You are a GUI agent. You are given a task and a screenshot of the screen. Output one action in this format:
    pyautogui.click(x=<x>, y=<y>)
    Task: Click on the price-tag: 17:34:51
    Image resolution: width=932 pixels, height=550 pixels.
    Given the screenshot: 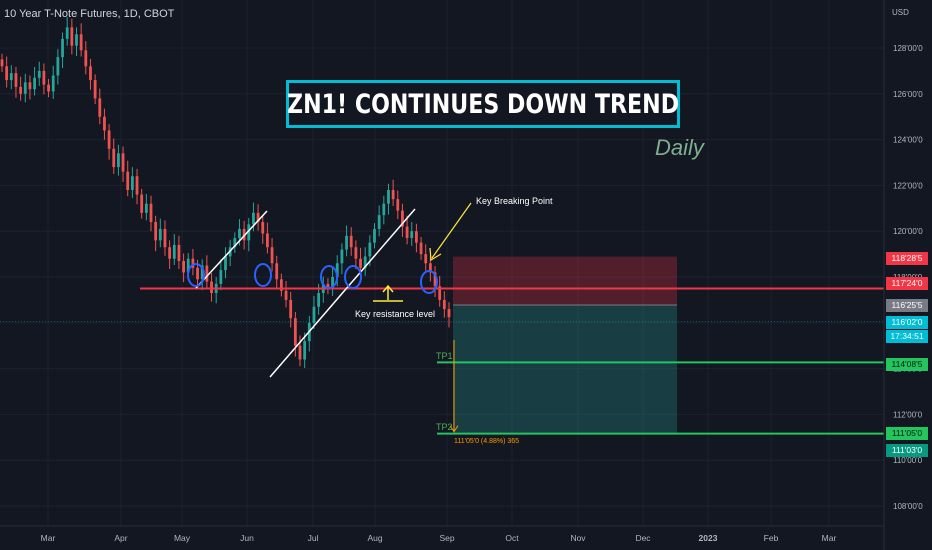 What is the action you would take?
    pyautogui.click(x=907, y=336)
    